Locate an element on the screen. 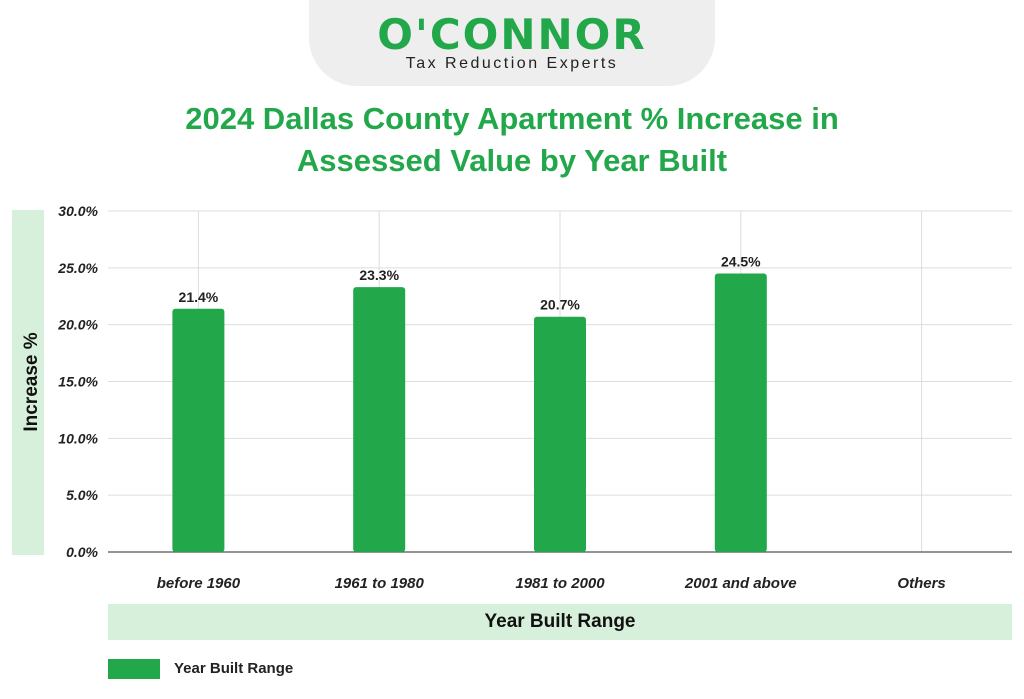 The height and width of the screenshot is (699, 1024). data-label: 23.3% is located at coordinates (379, 275).